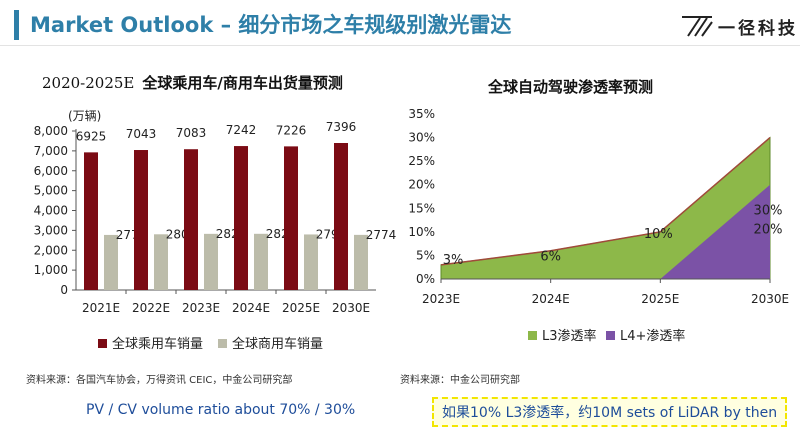  Describe the element at coordinates (658, 234) in the screenshot. I see `area-data-label: 10%` at that location.